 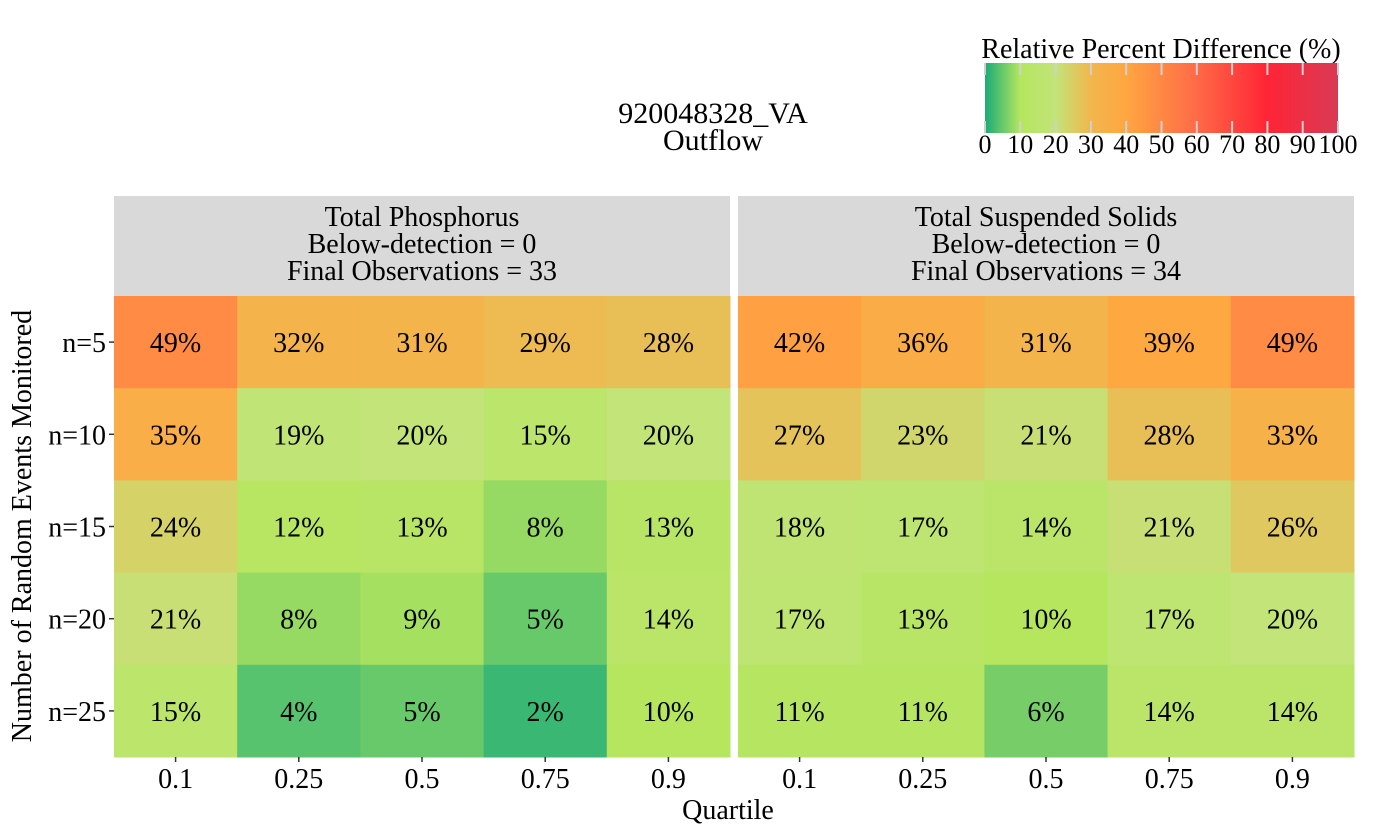 What do you see at coordinates (77, 435) in the screenshot?
I see `y-tick-label: n=10` at bounding box center [77, 435].